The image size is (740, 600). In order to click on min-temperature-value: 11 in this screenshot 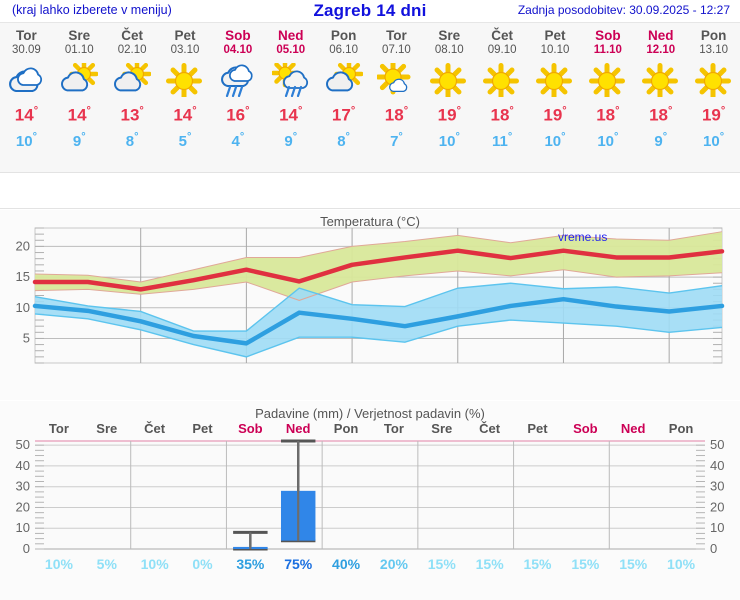, I will do `click(500, 141)`.